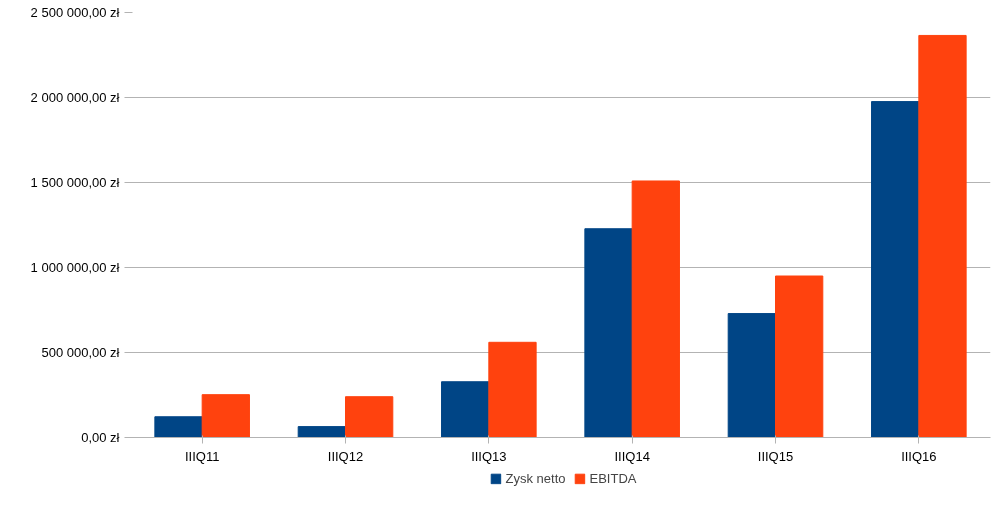  I want to click on legend-label: EBITDA, so click(613, 478).